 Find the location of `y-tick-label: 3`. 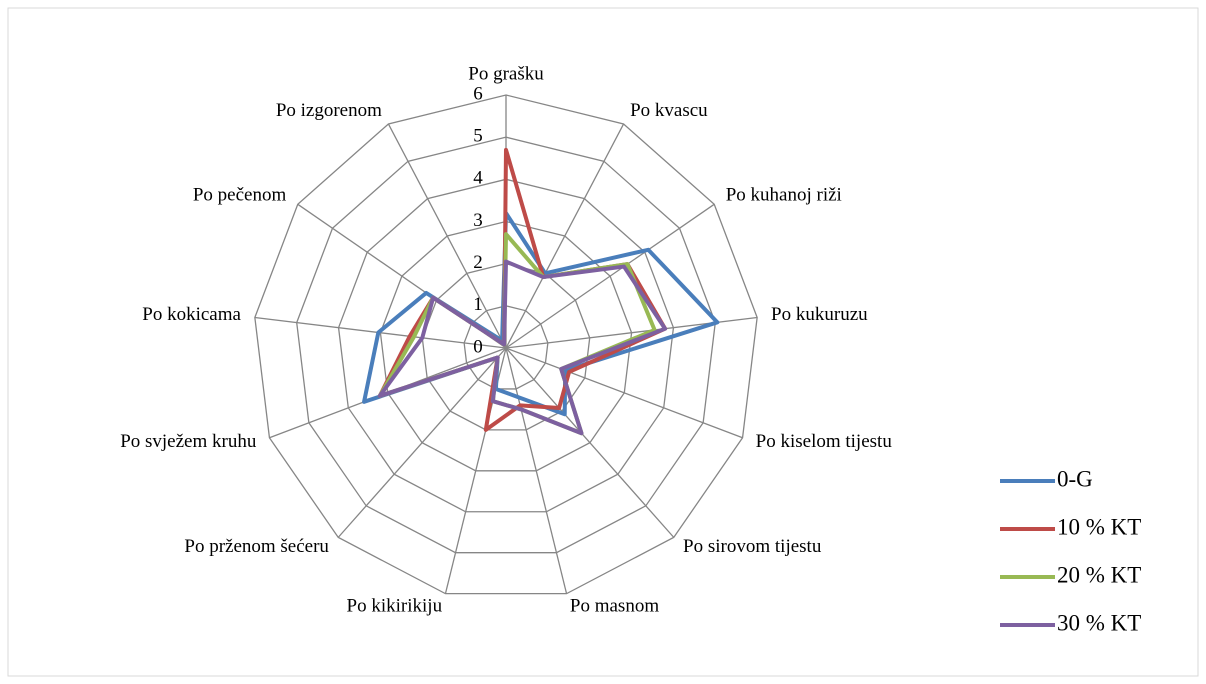

y-tick-label: 3 is located at coordinates (478, 220).